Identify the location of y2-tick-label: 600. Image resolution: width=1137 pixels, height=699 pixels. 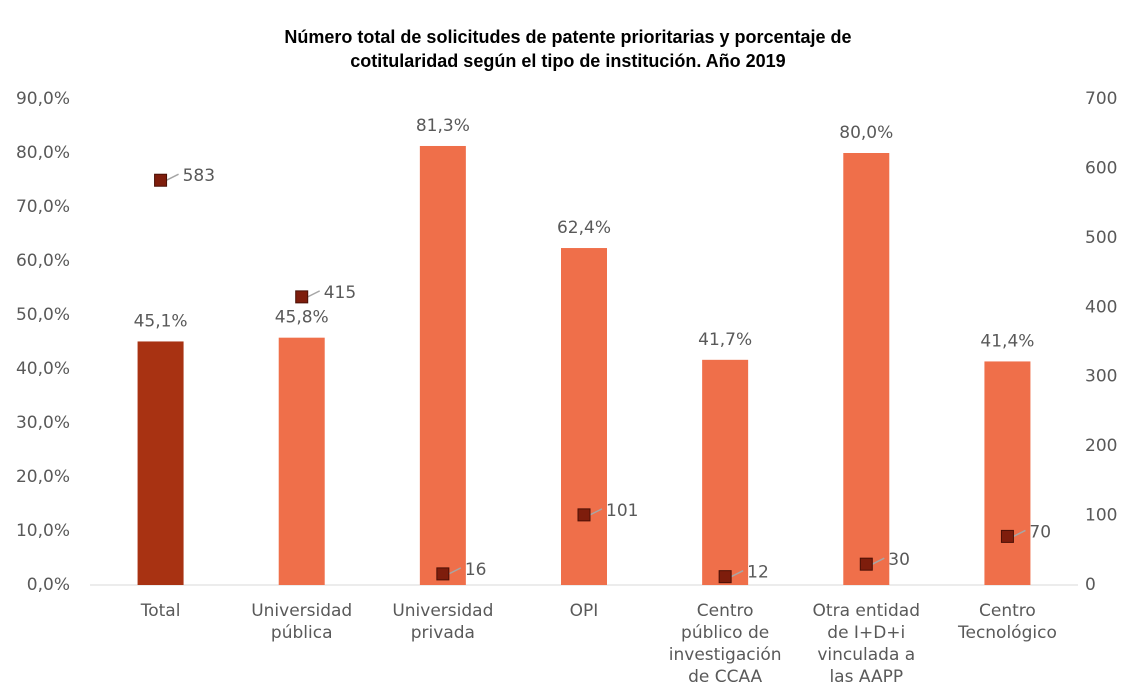
(1101, 168).